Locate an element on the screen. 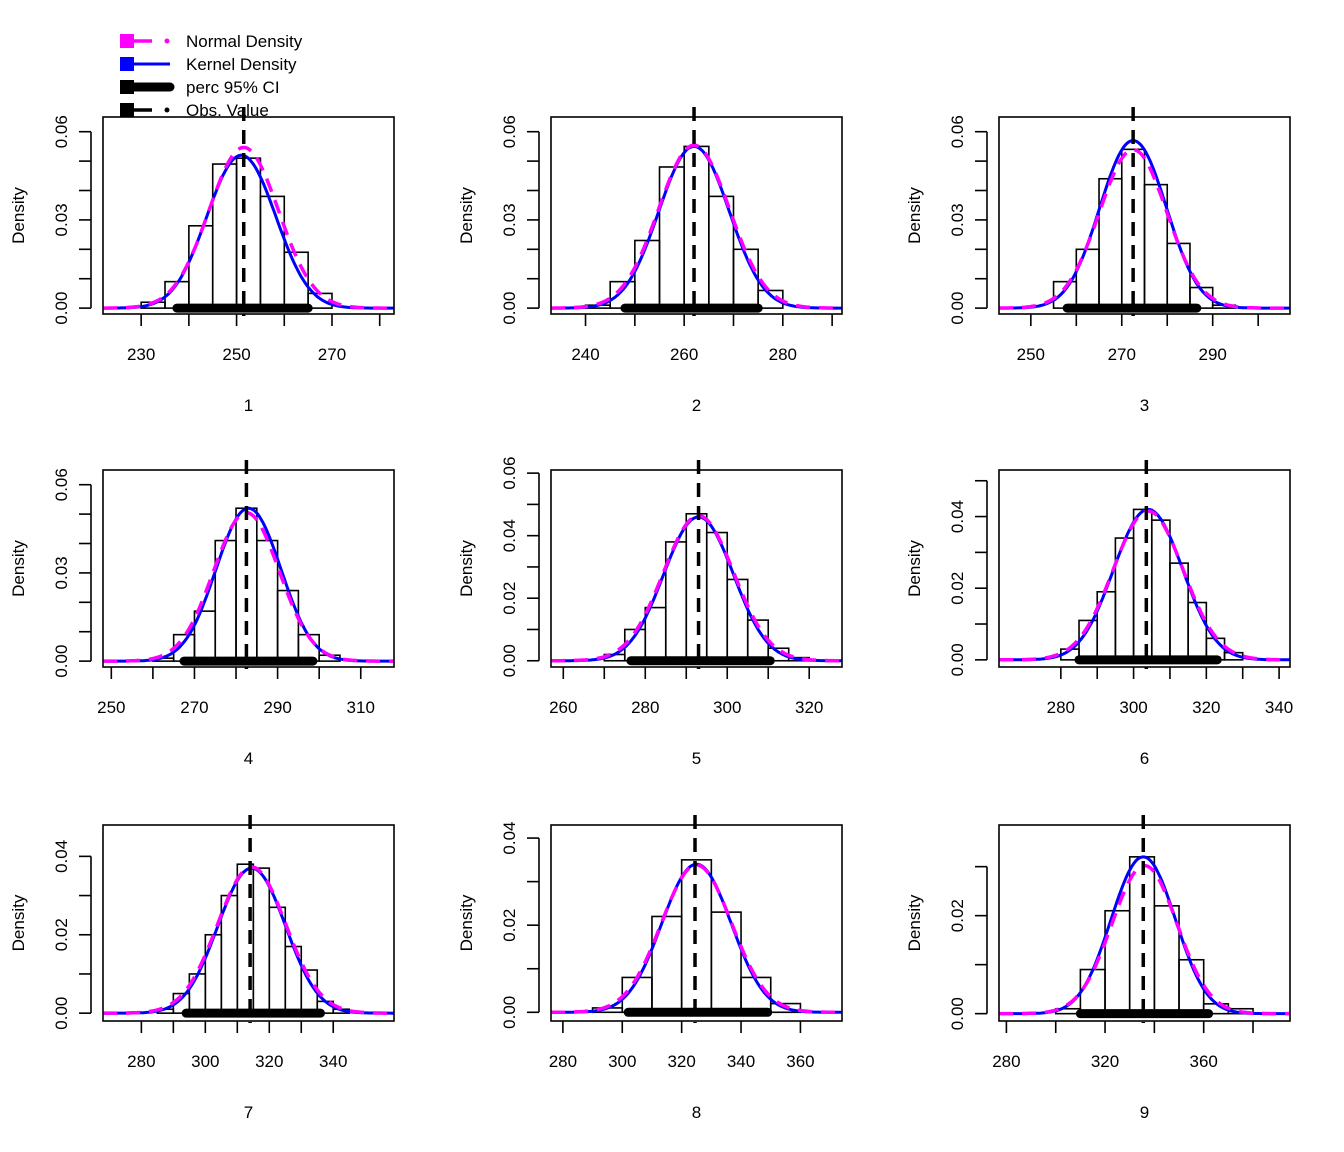 This screenshot has height=1152, width=1344. panel-3: 250 270 290 3 0.00 0.03 0.06 Density is located at coordinates (1098, 261).